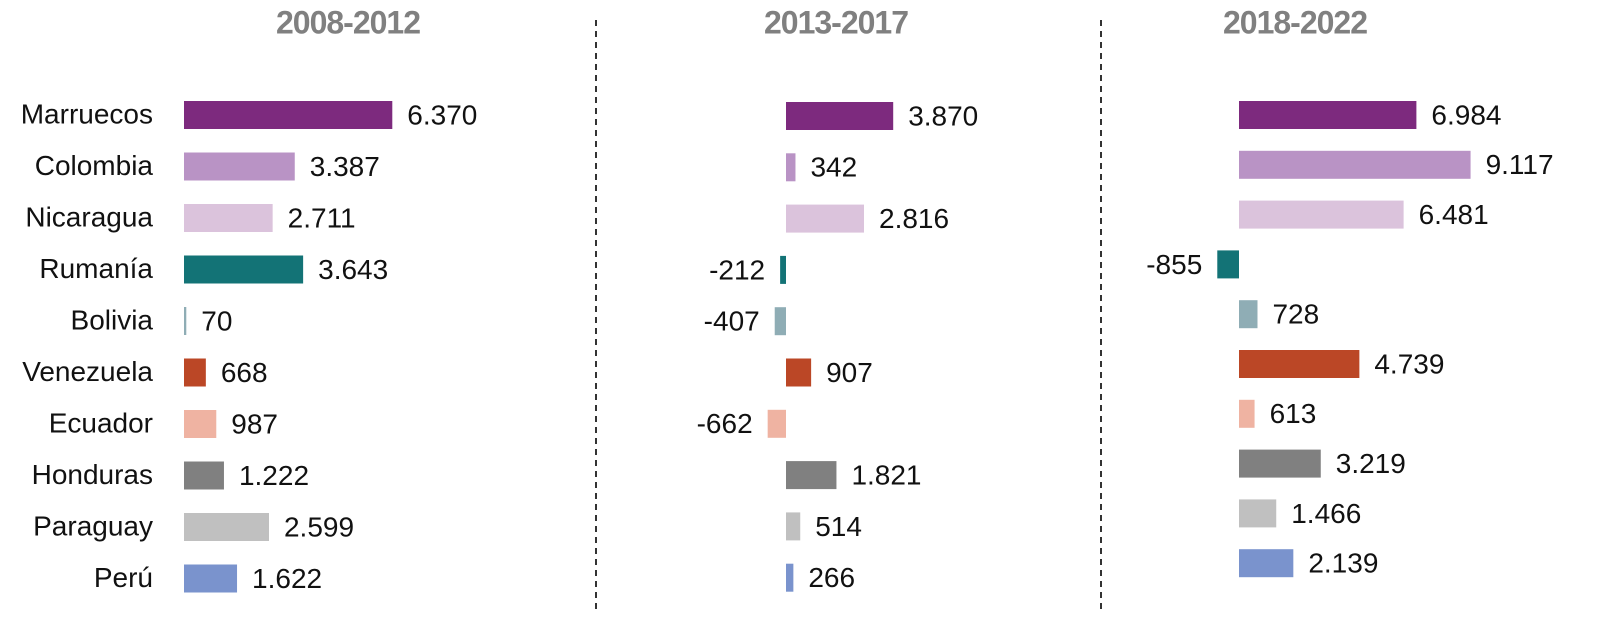 The width and height of the screenshot is (1610, 627). What do you see at coordinates (737, 269) in the screenshot?
I see `value-label: -212` at bounding box center [737, 269].